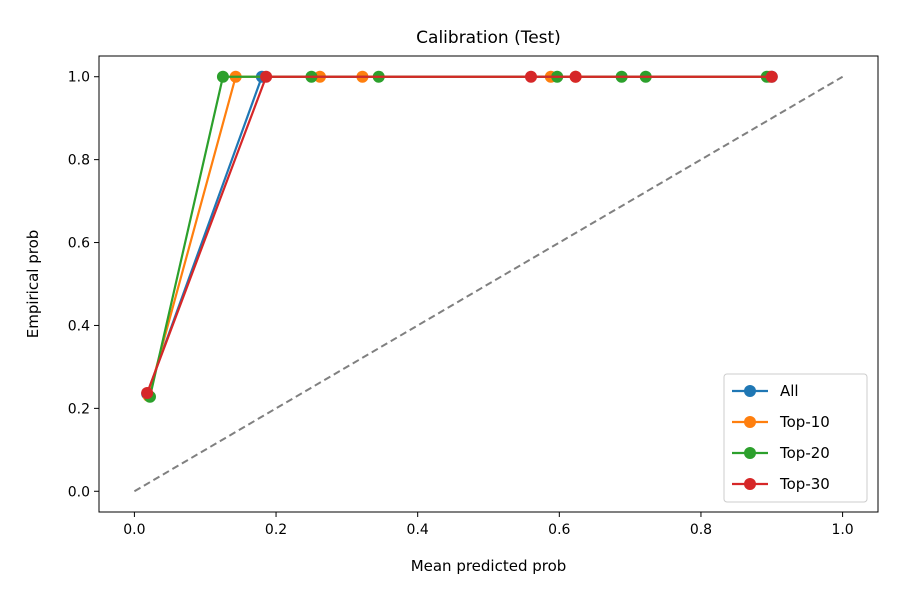 This screenshot has width=900, height=600. I want to click on legend-label: Top-30, so click(804, 484).